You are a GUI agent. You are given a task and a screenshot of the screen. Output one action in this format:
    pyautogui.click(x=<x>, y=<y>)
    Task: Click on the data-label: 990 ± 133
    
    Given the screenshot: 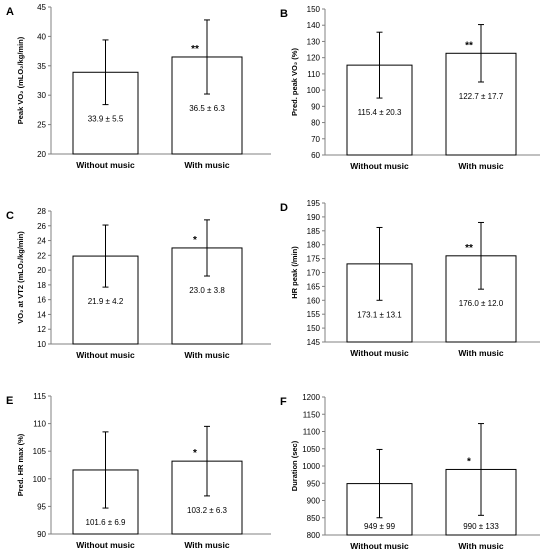 What is the action you would take?
    pyautogui.click(x=481, y=526)
    